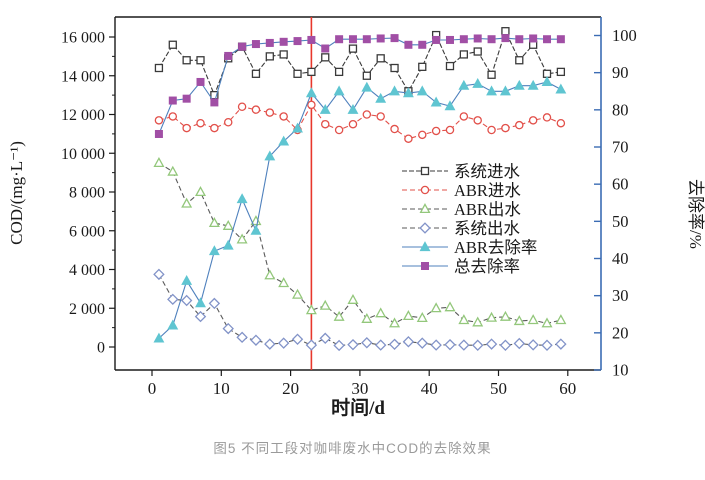 The image size is (705, 480). Describe the element at coordinates (83, 38) in the screenshot. I see `left-tick-label: 16 000` at that location.